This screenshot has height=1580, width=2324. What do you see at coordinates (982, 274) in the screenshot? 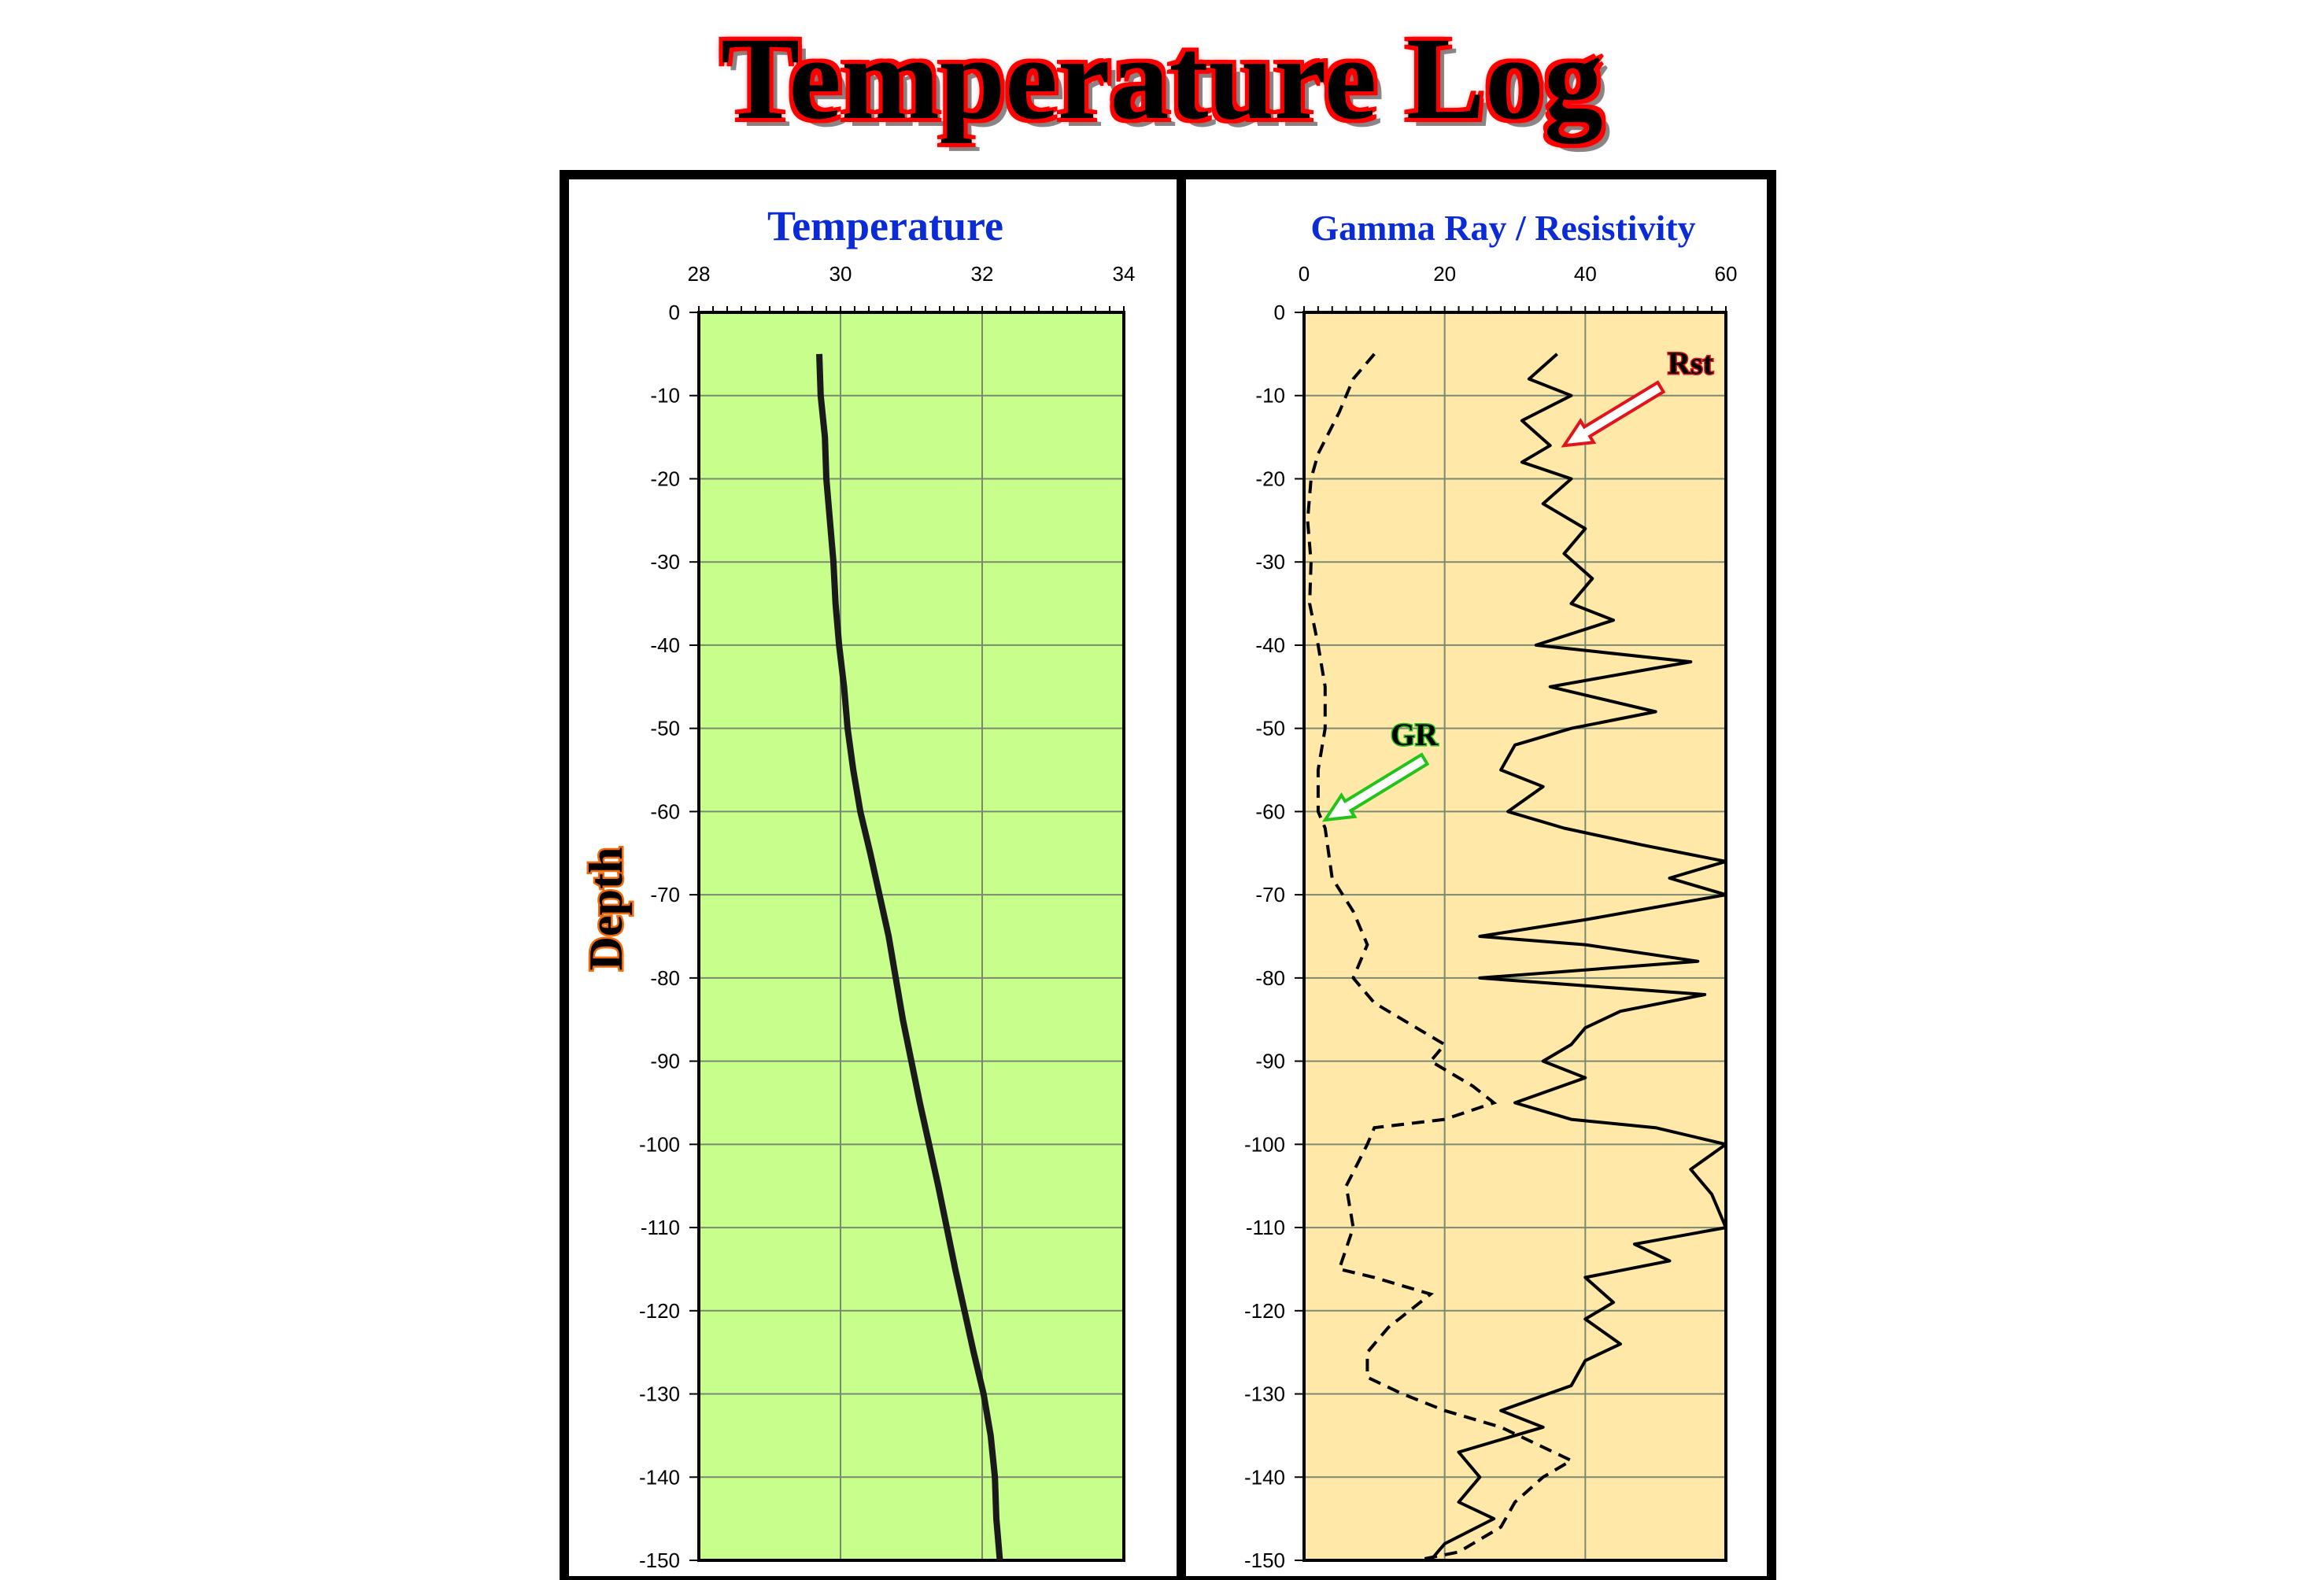
I see `x-tick-label: 32` at bounding box center [982, 274].